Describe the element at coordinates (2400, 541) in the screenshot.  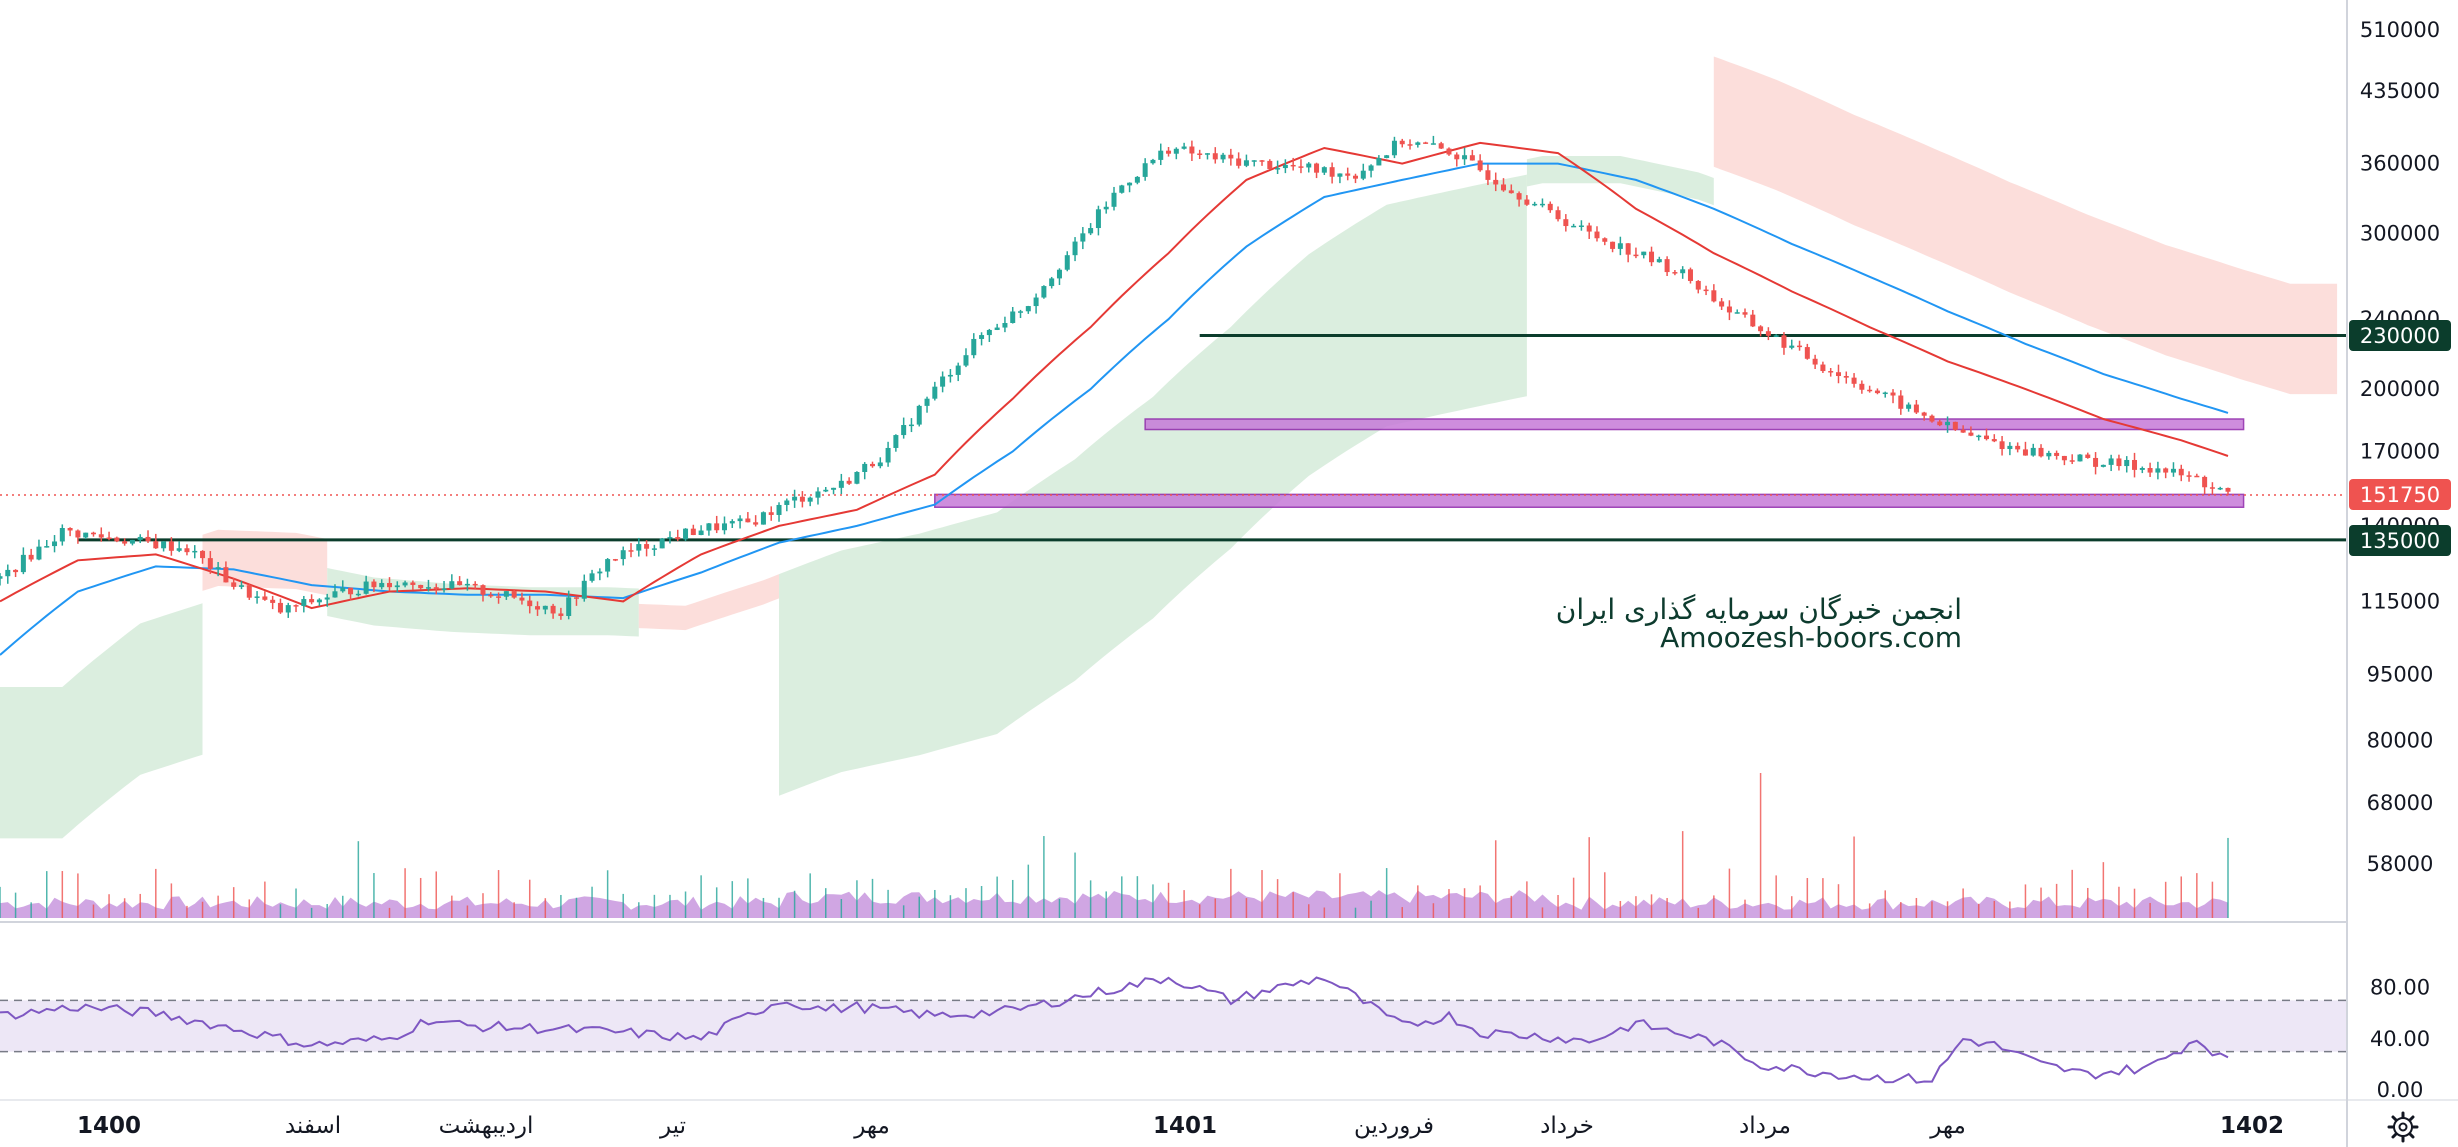
I see `support-badge-label: 135000` at that location.